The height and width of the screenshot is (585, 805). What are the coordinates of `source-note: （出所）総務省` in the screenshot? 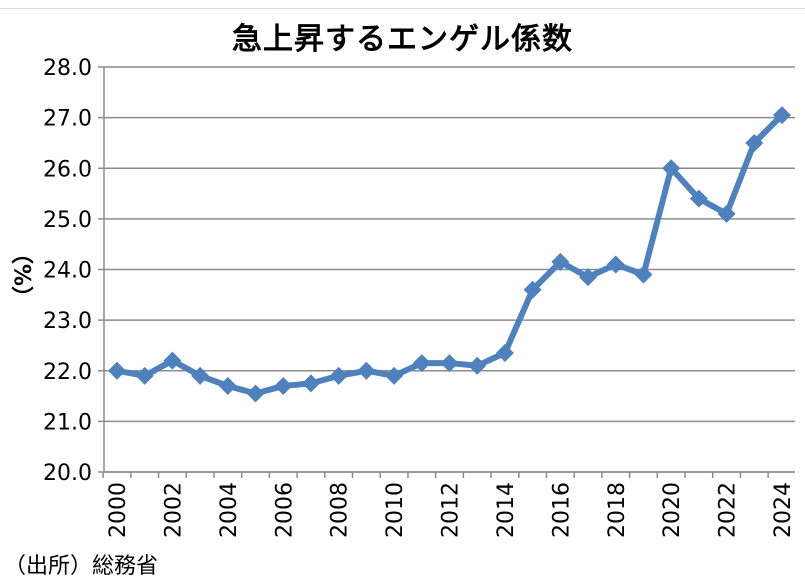 It's located at (81, 566).